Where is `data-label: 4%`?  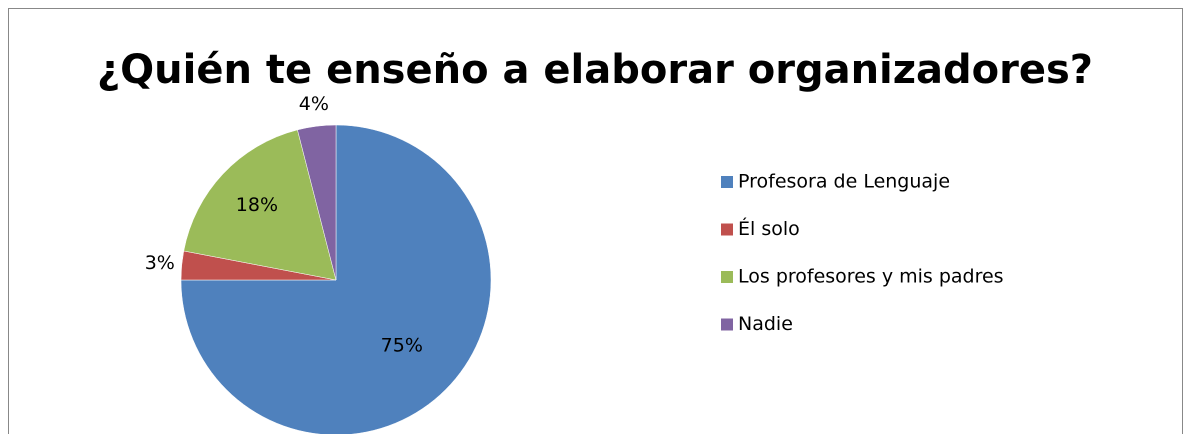
data-label: 4% is located at coordinates (314, 104).